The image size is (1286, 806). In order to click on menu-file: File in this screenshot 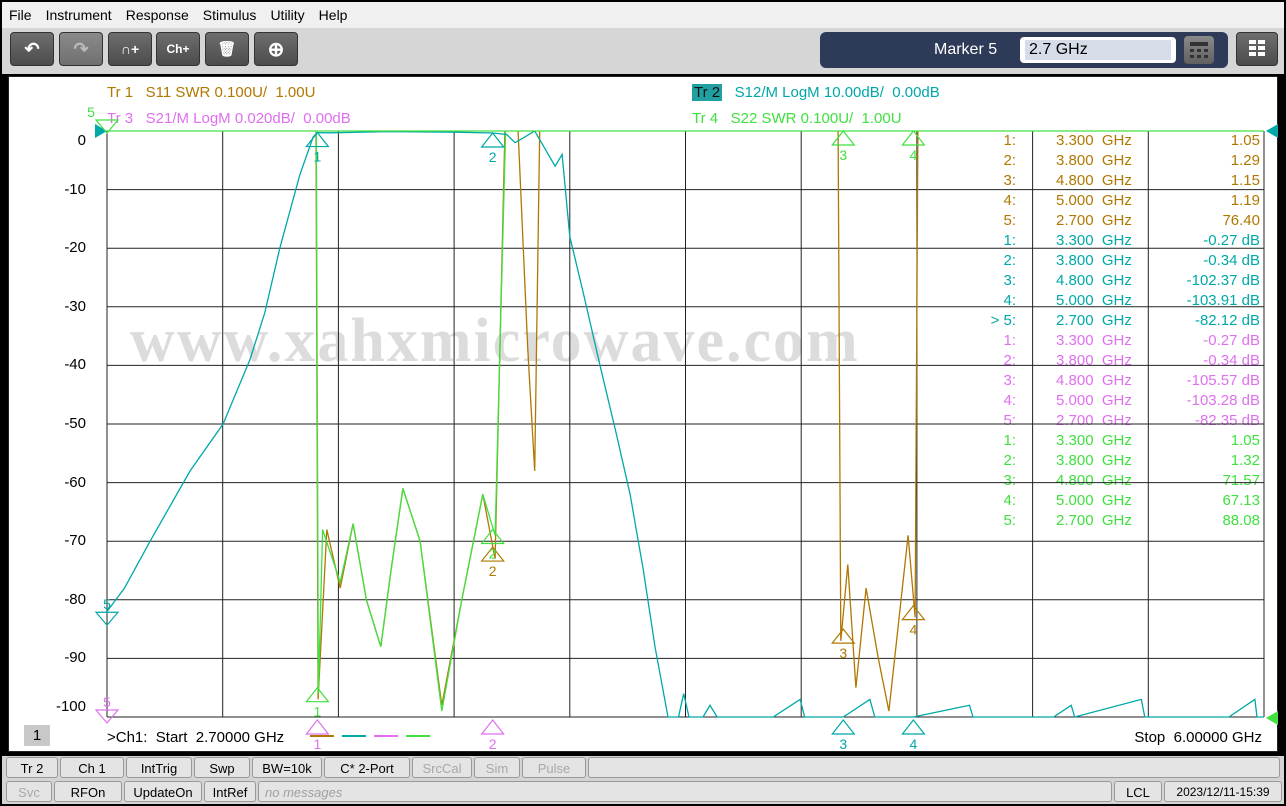, I will do `click(20, 15)`.